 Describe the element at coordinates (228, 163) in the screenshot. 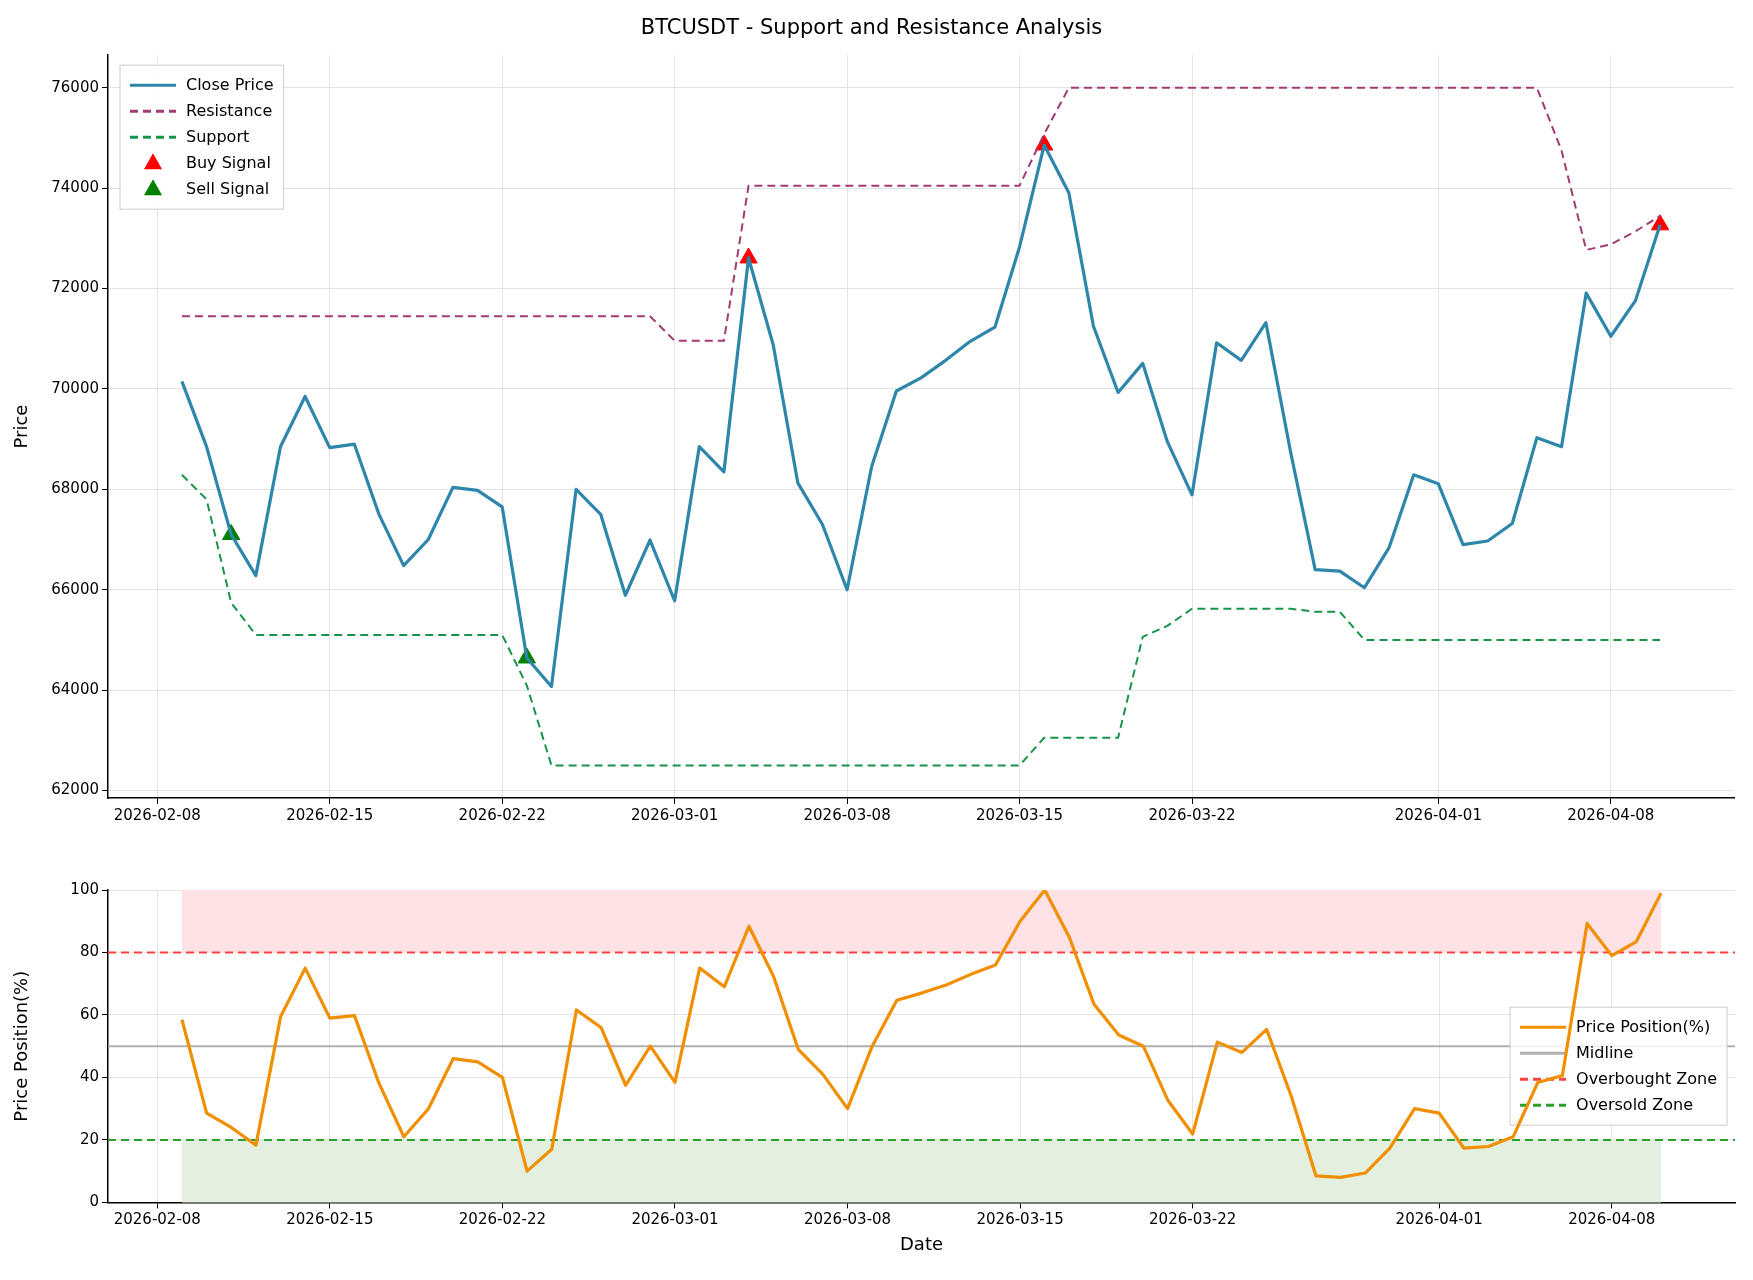

I see `legend-label: Buy Signal` at that location.